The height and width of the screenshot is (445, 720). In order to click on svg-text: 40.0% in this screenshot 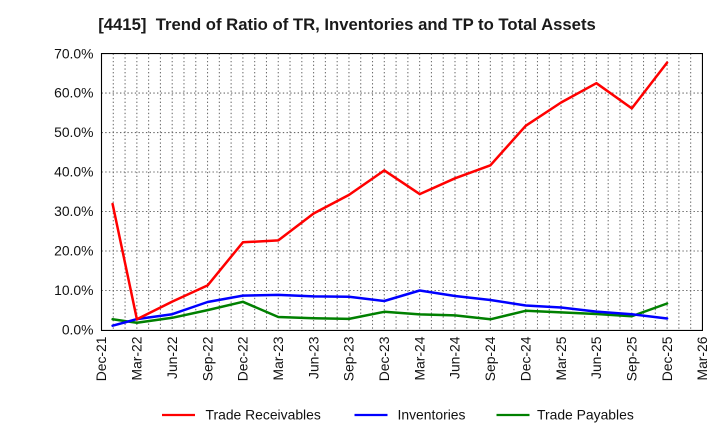, I will do `click(73, 172)`.